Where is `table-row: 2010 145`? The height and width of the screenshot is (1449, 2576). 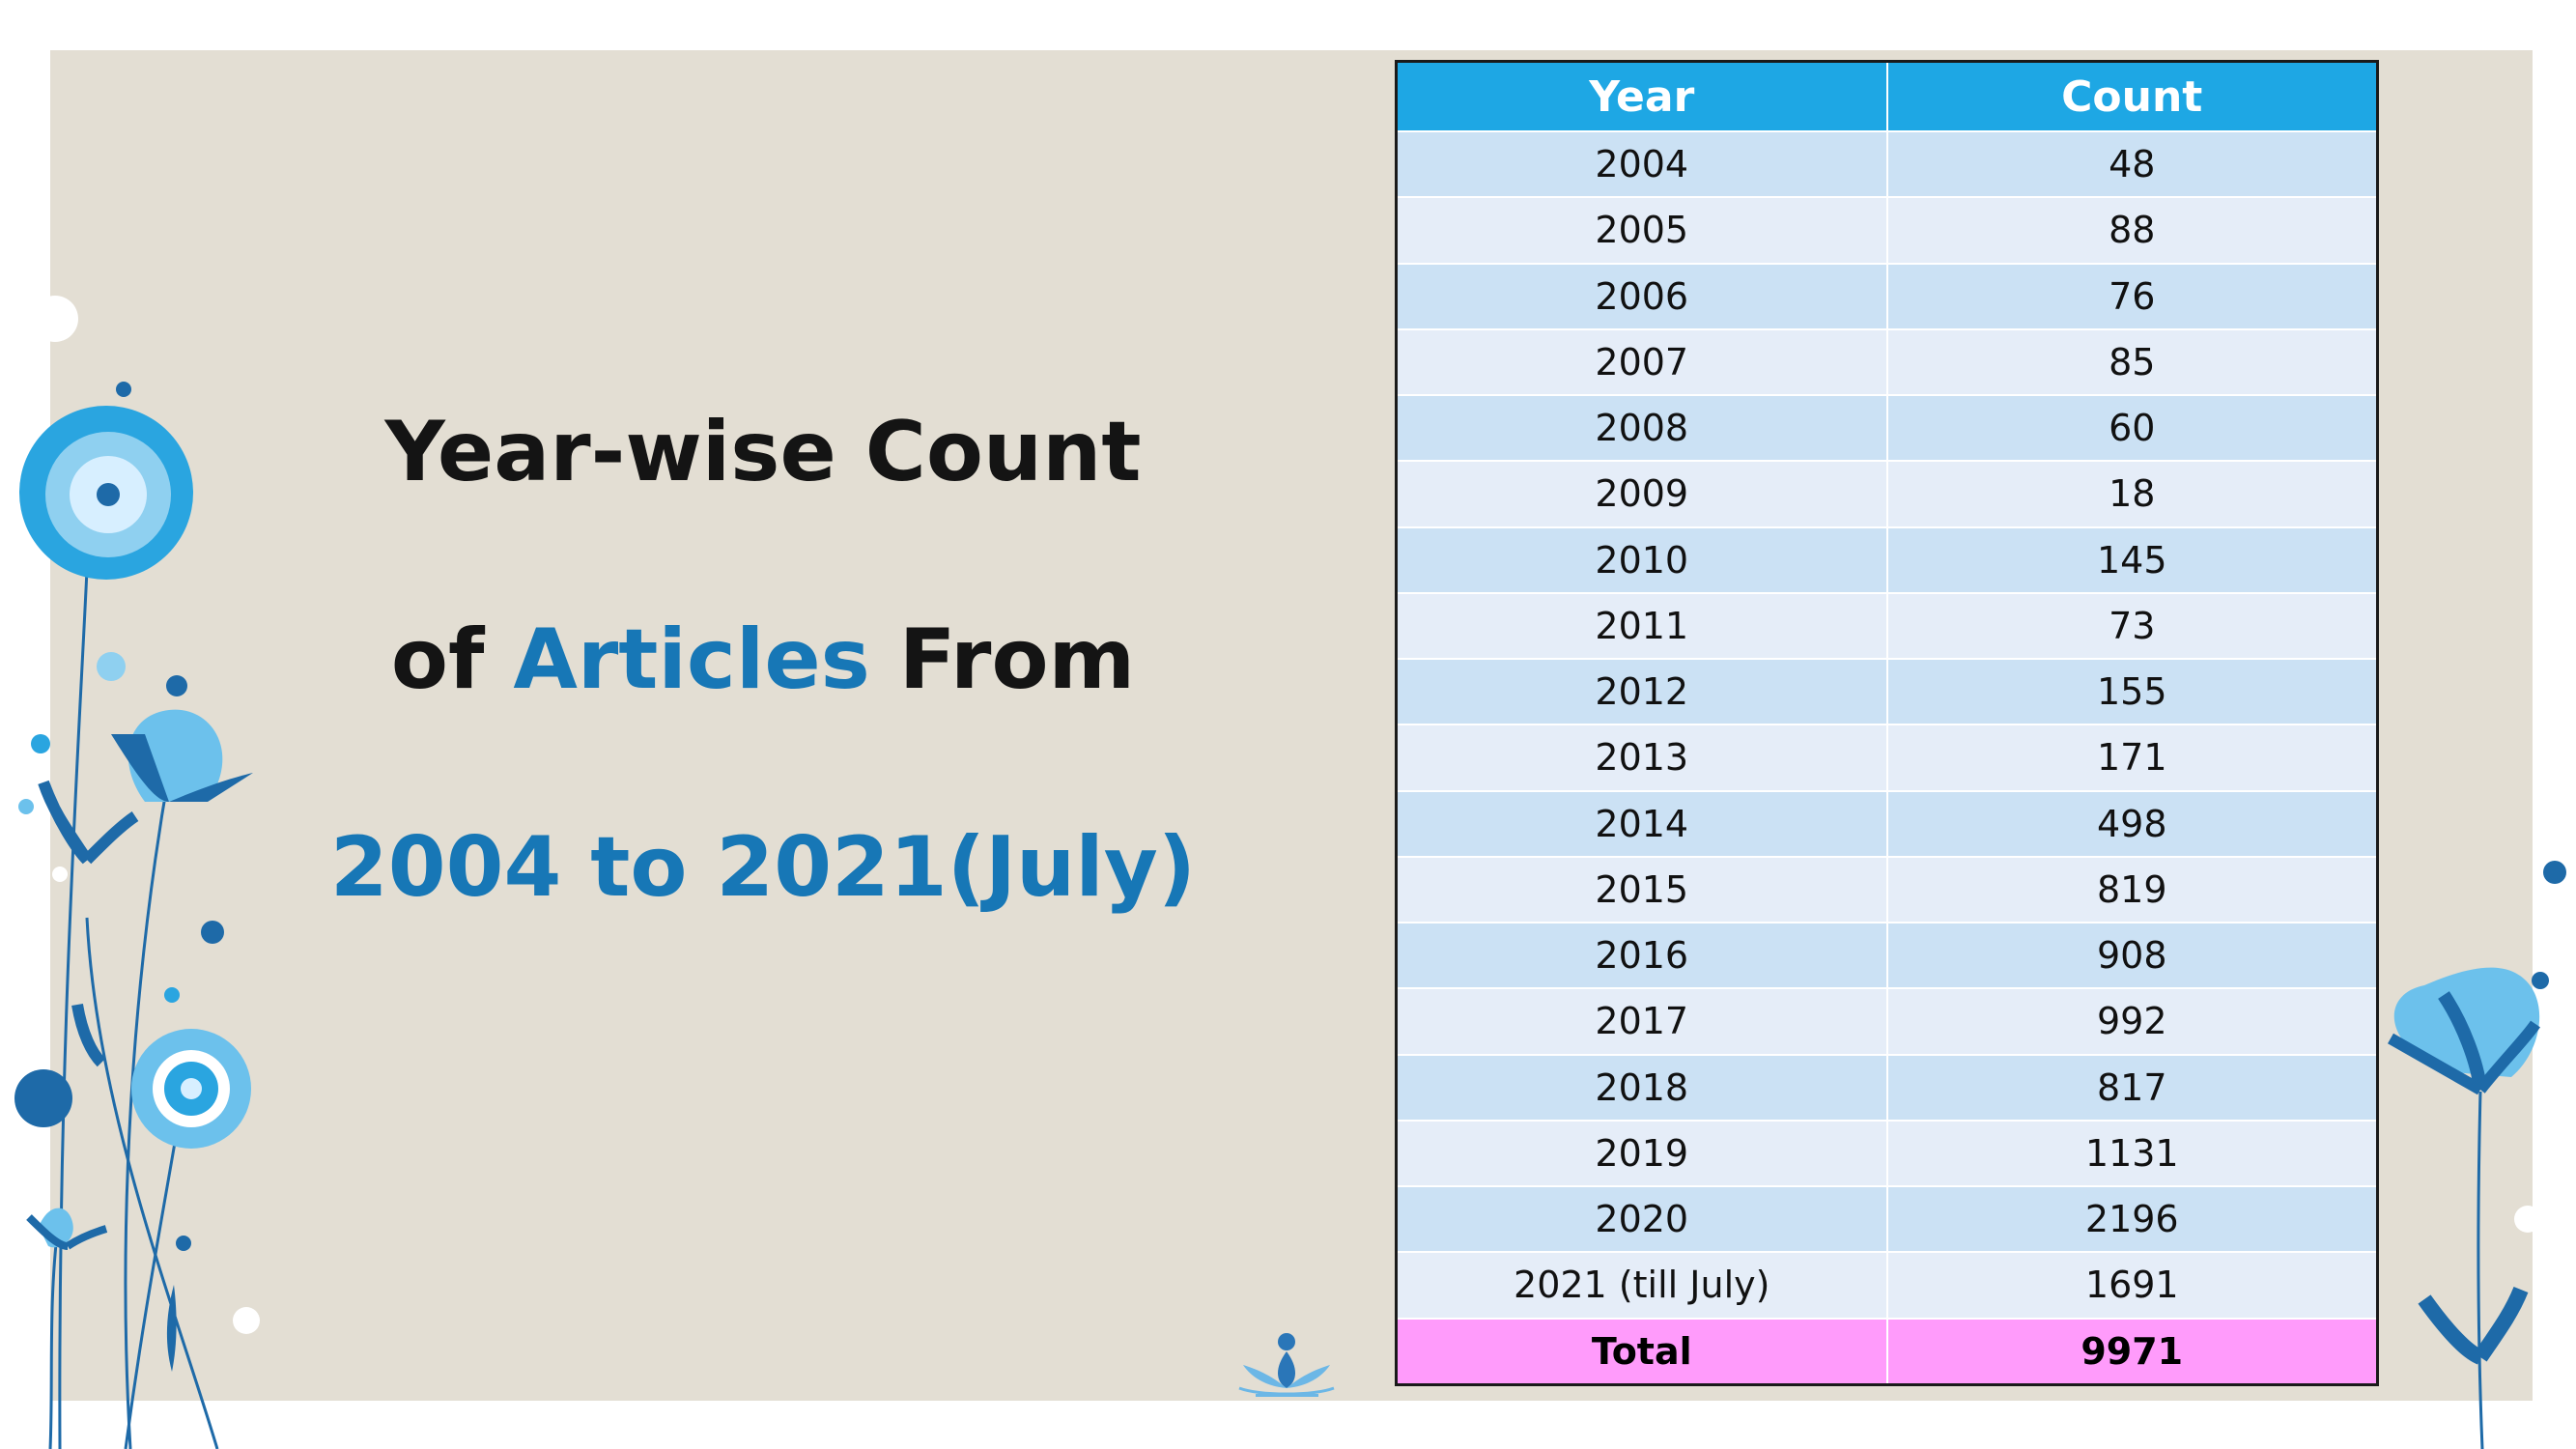
table-row: 2010 145 is located at coordinates (1887, 559).